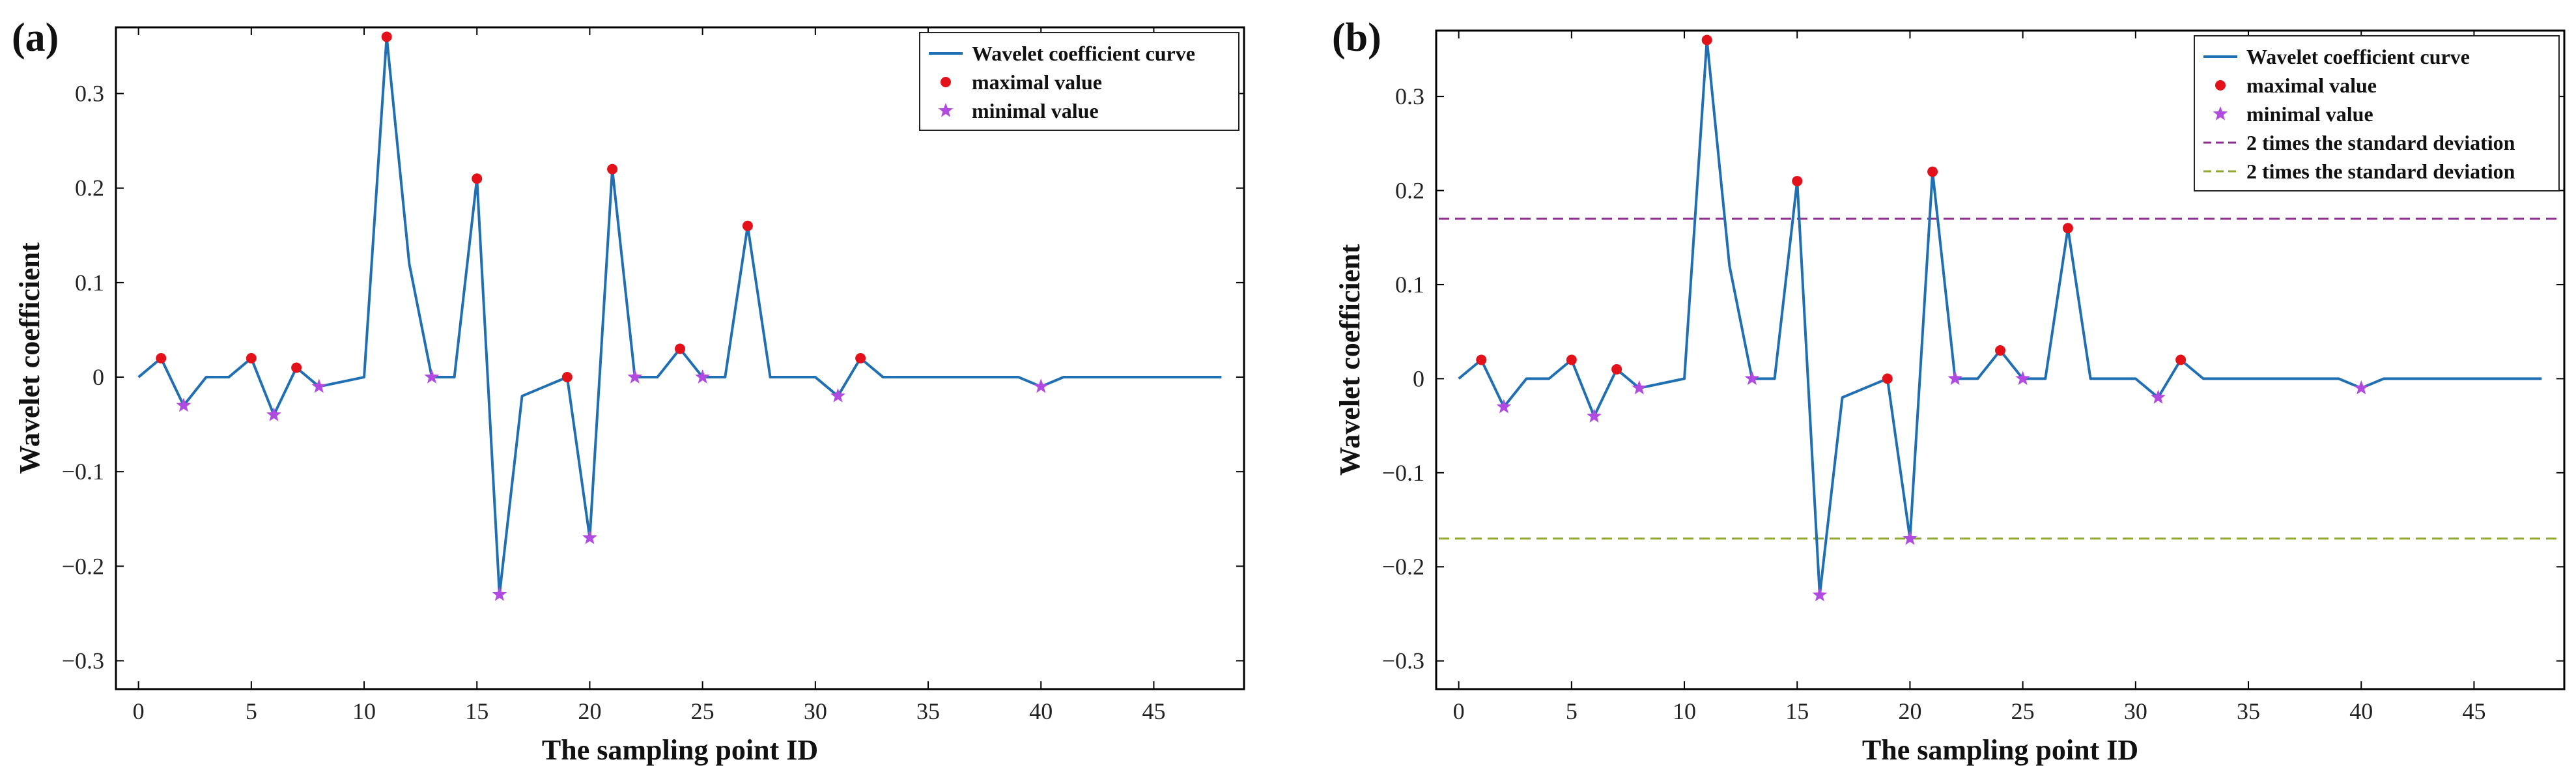  I want to click on panel-label: (b), so click(1356, 38).